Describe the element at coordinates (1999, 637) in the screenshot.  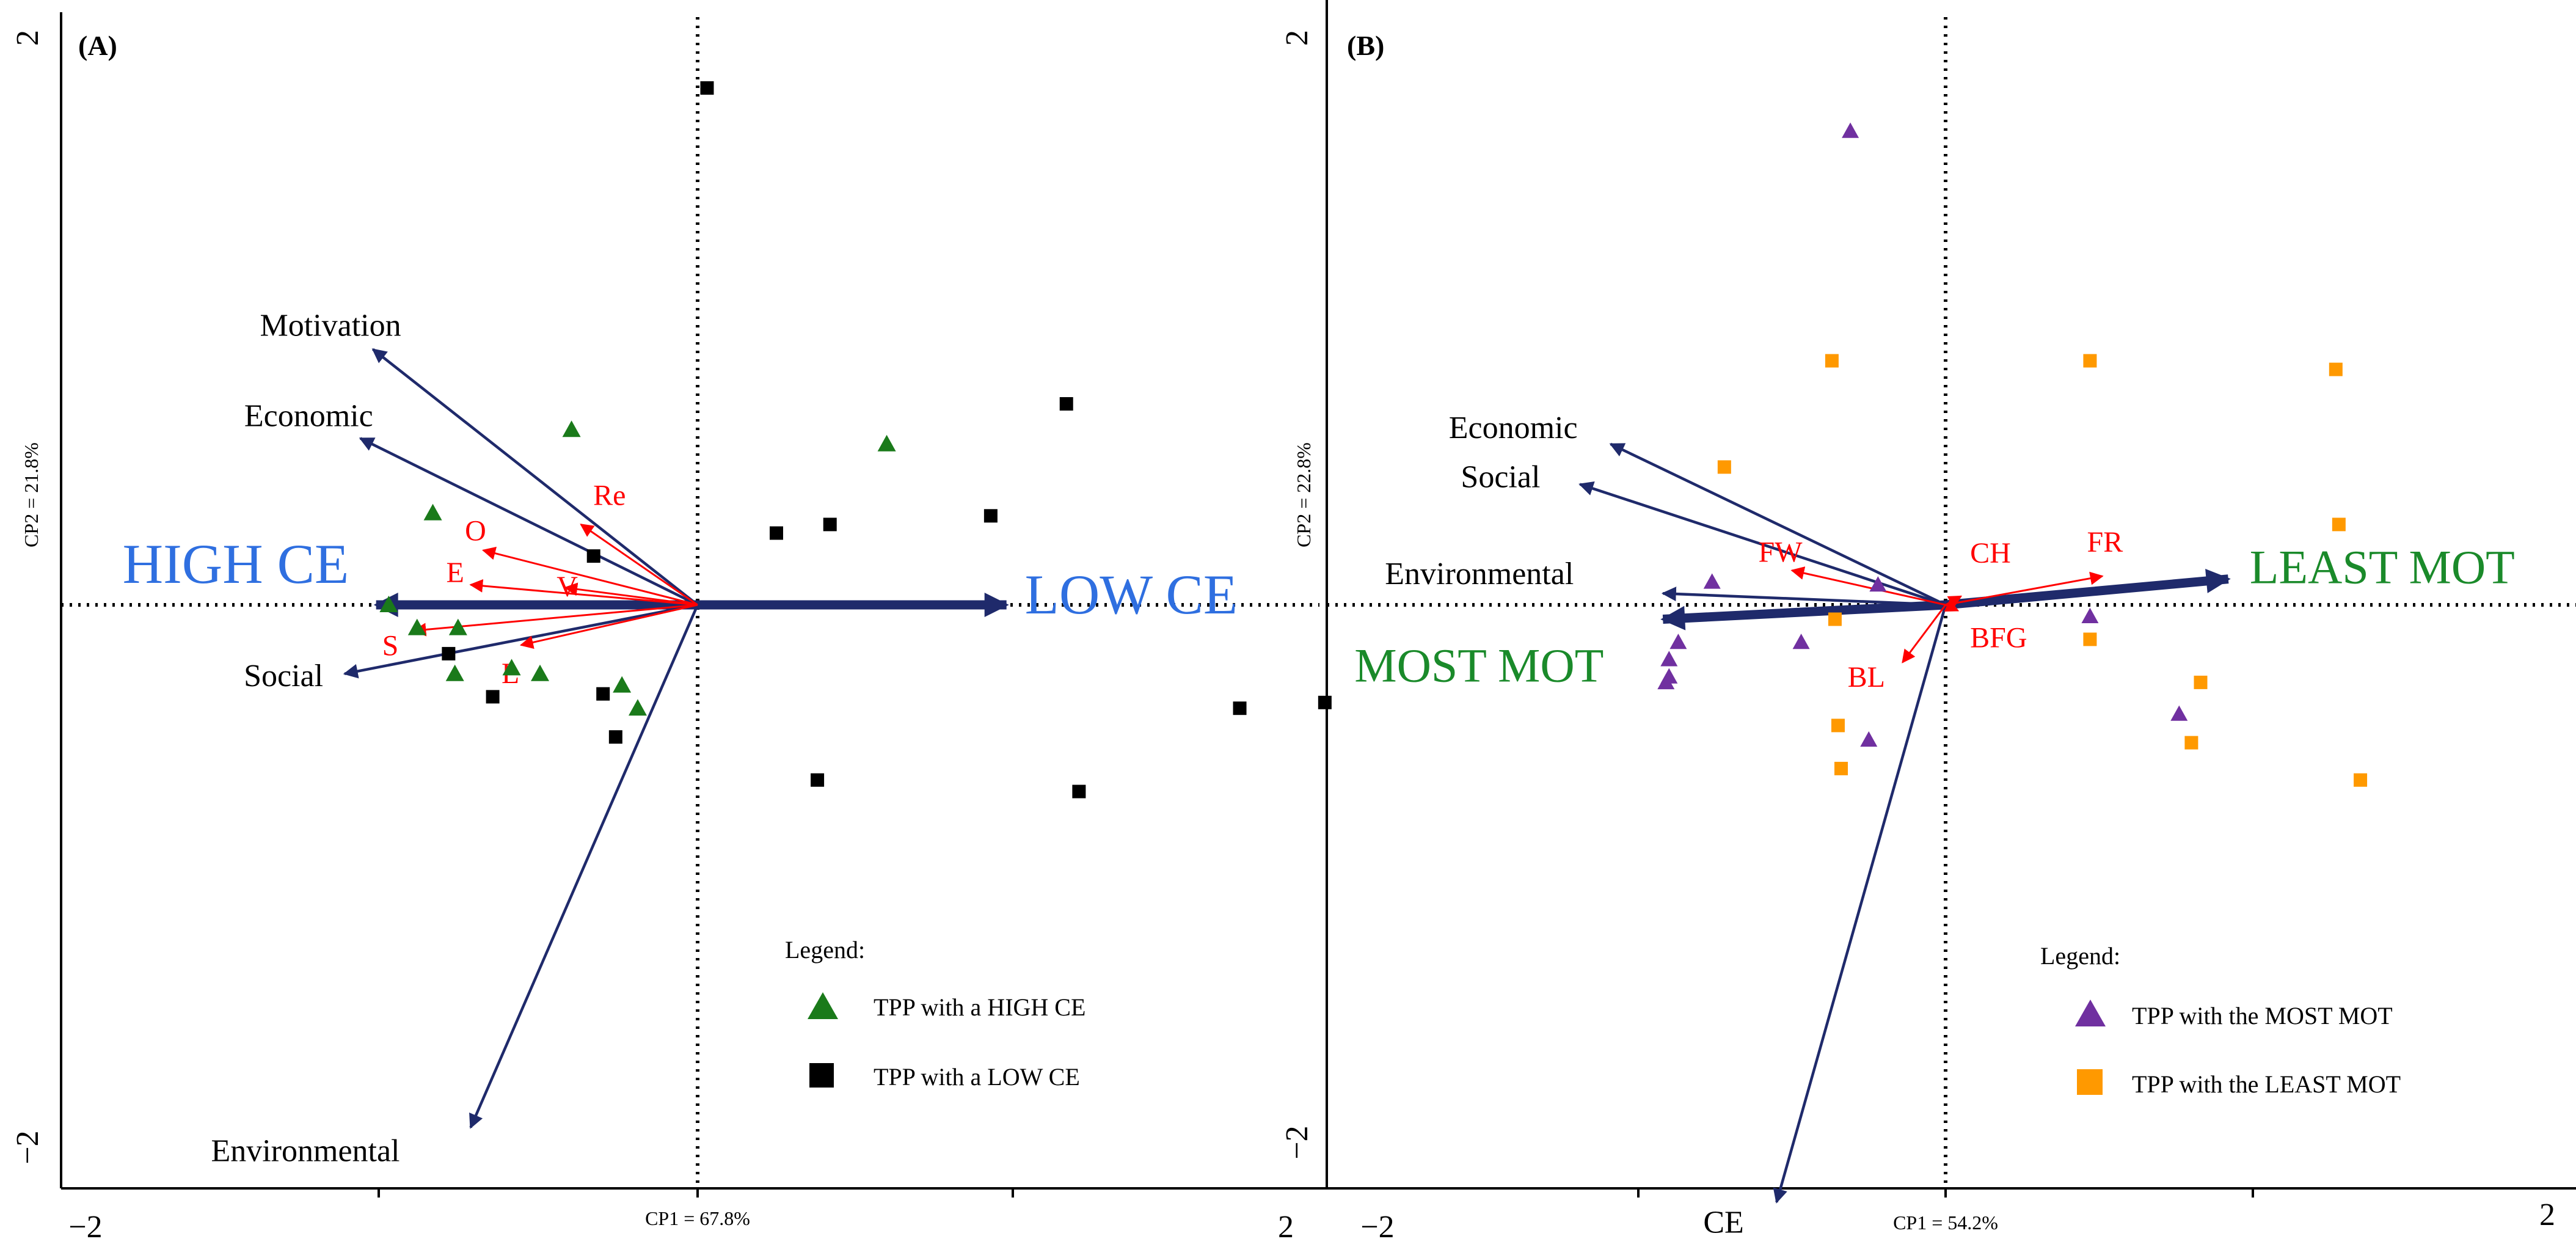
I see `panel-b-supp-label-bfg: BFG` at that location.